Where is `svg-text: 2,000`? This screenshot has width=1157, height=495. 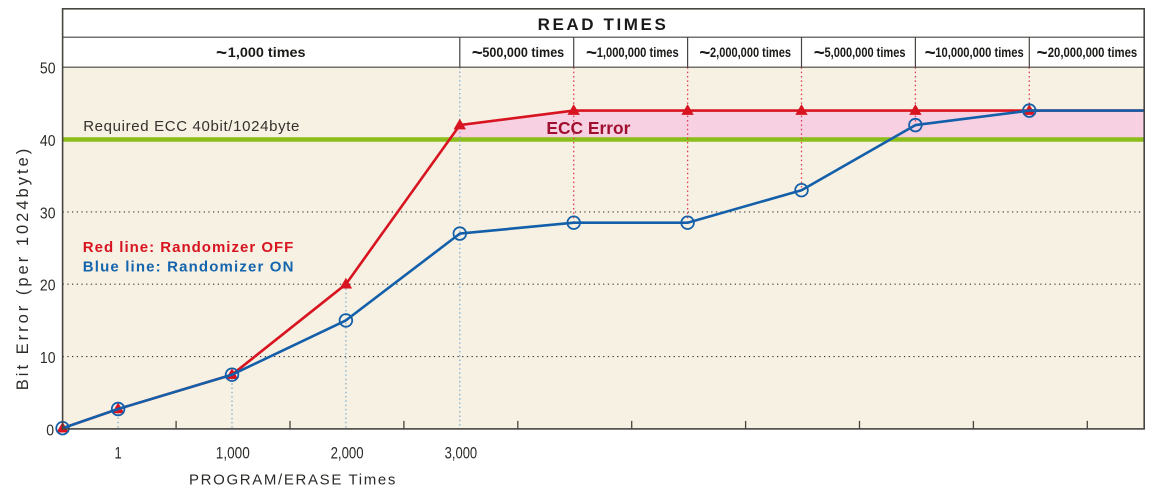
svg-text: 2,000 is located at coordinates (347, 454).